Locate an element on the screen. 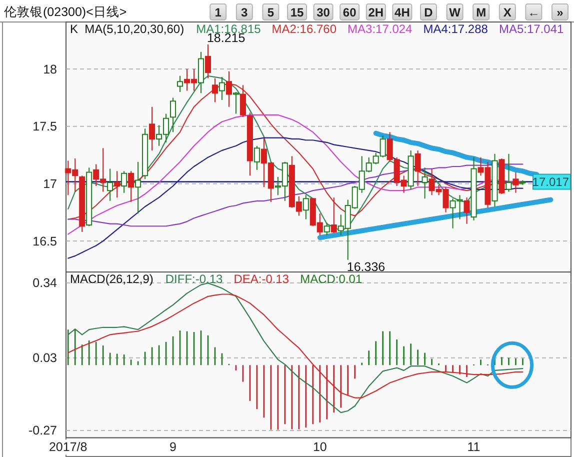  button: » is located at coordinates (560, 12).